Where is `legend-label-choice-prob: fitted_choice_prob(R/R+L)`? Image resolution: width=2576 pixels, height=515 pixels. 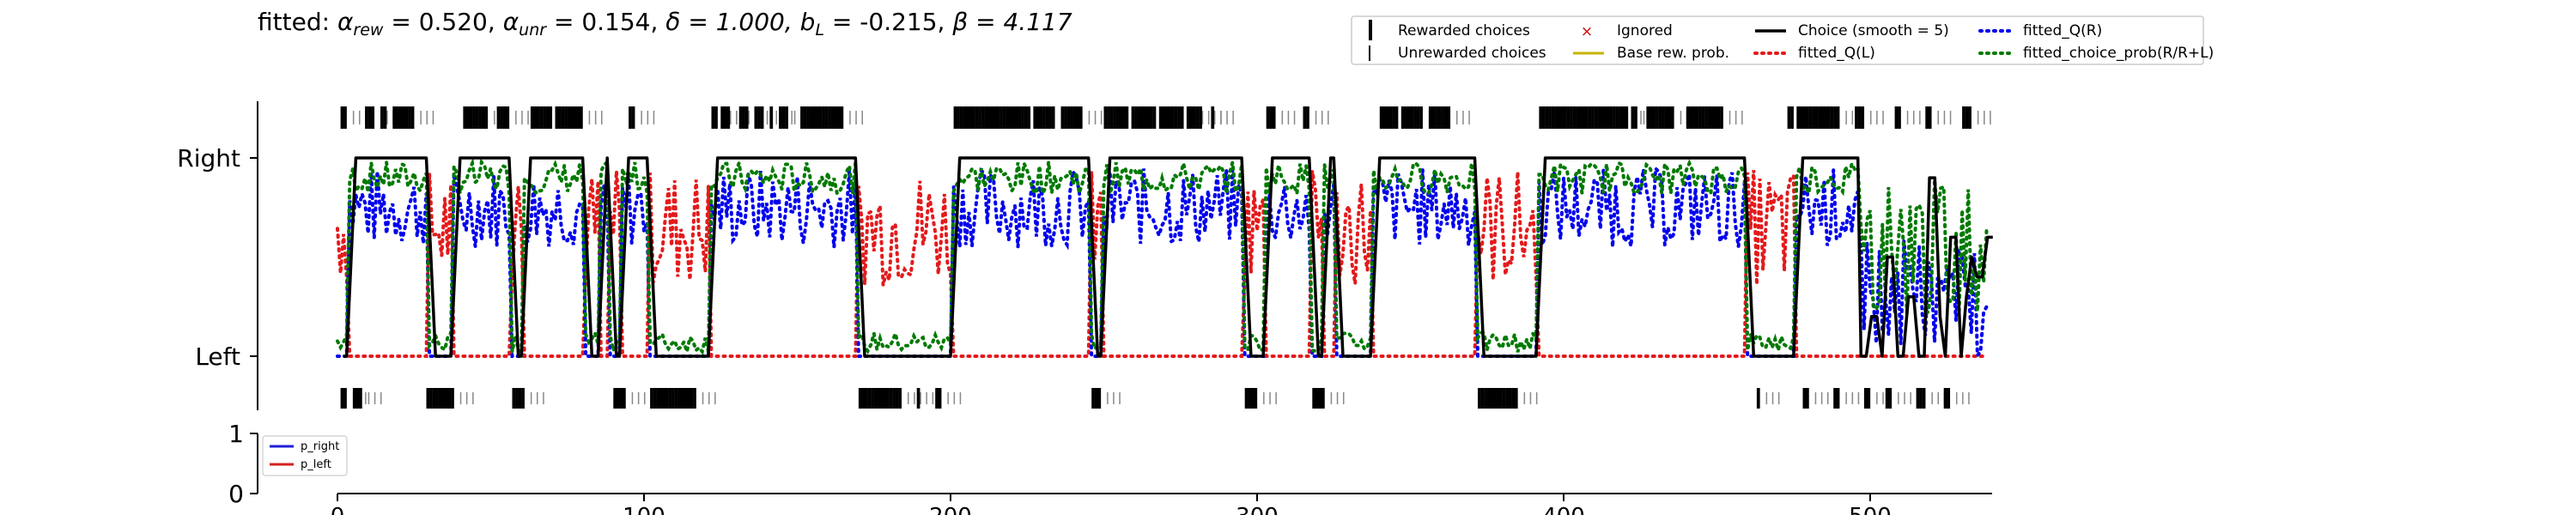 legend-label-choice-prob: fitted_choice_prob(R/R+L) is located at coordinates (2119, 53).